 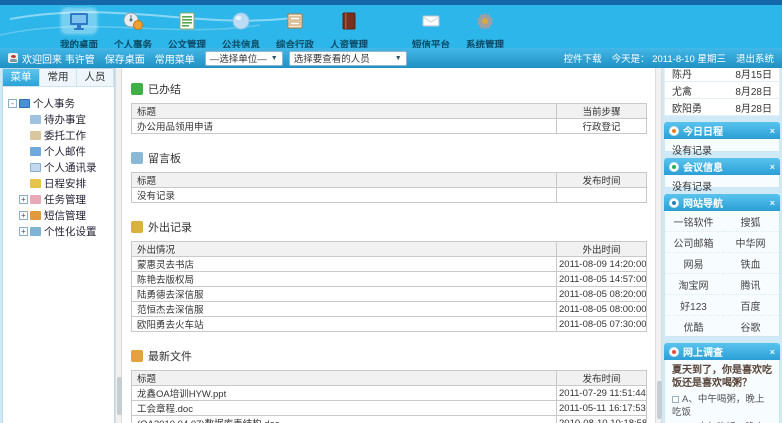 I want to click on person-select: 选择要查看的人员 ▼, so click(x=347, y=58).